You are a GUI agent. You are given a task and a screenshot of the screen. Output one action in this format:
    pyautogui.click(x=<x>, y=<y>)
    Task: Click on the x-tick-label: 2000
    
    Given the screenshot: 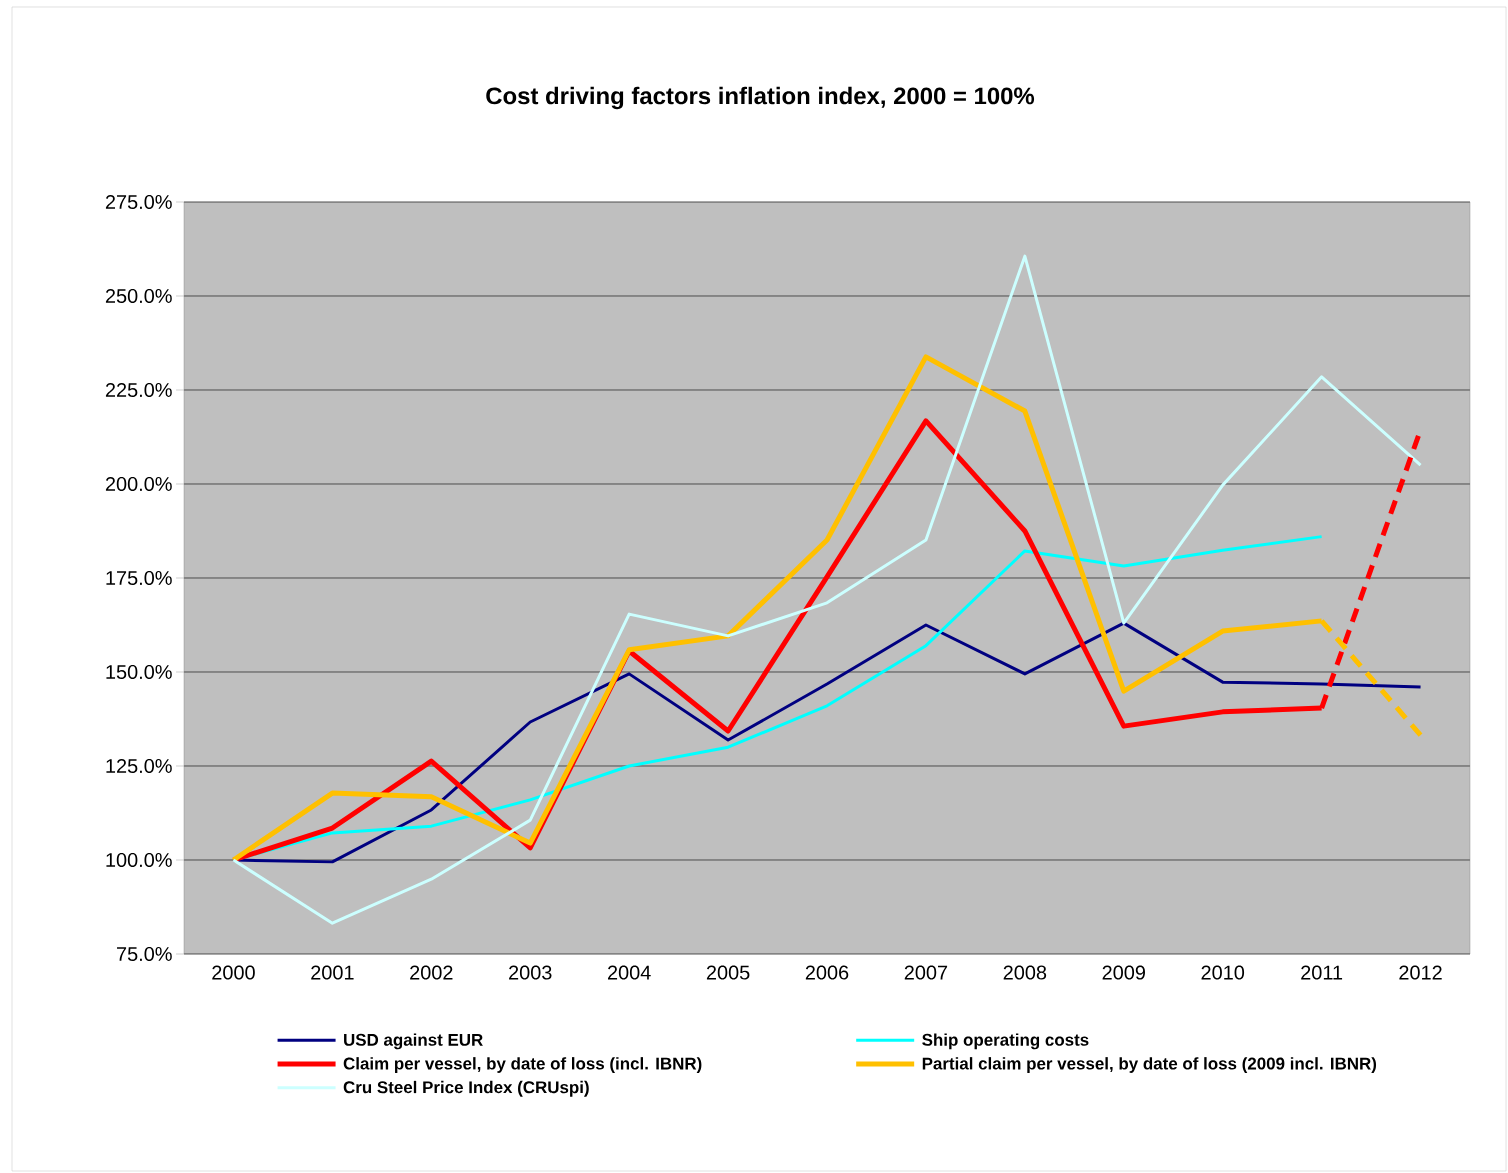 What is the action you would take?
    pyautogui.click(x=233, y=972)
    